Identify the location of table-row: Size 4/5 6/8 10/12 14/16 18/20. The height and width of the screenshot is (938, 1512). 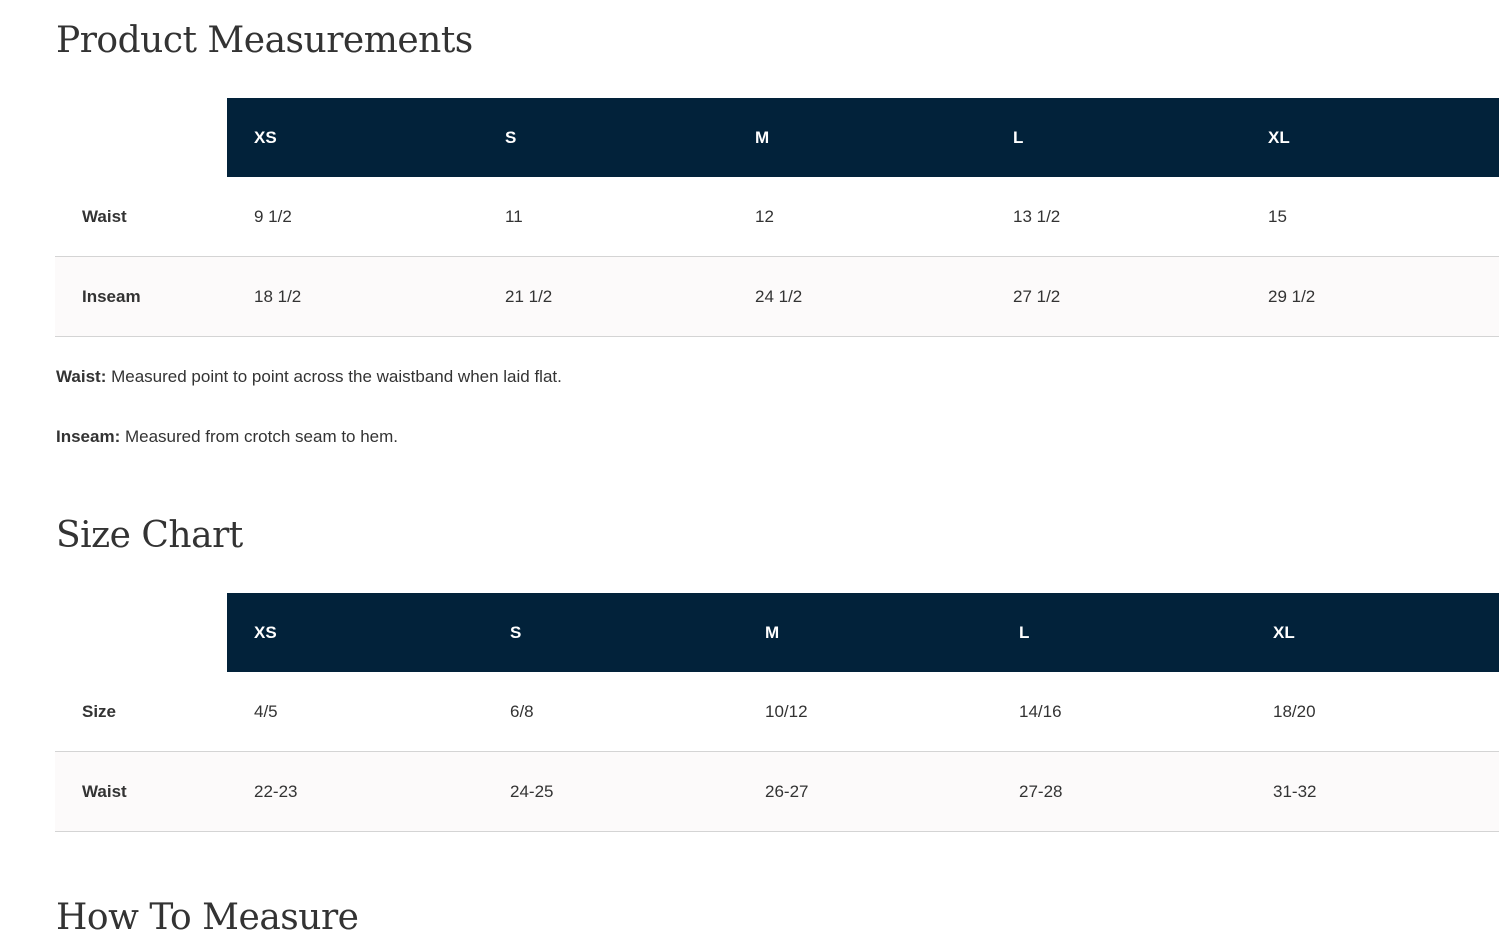
(777, 712).